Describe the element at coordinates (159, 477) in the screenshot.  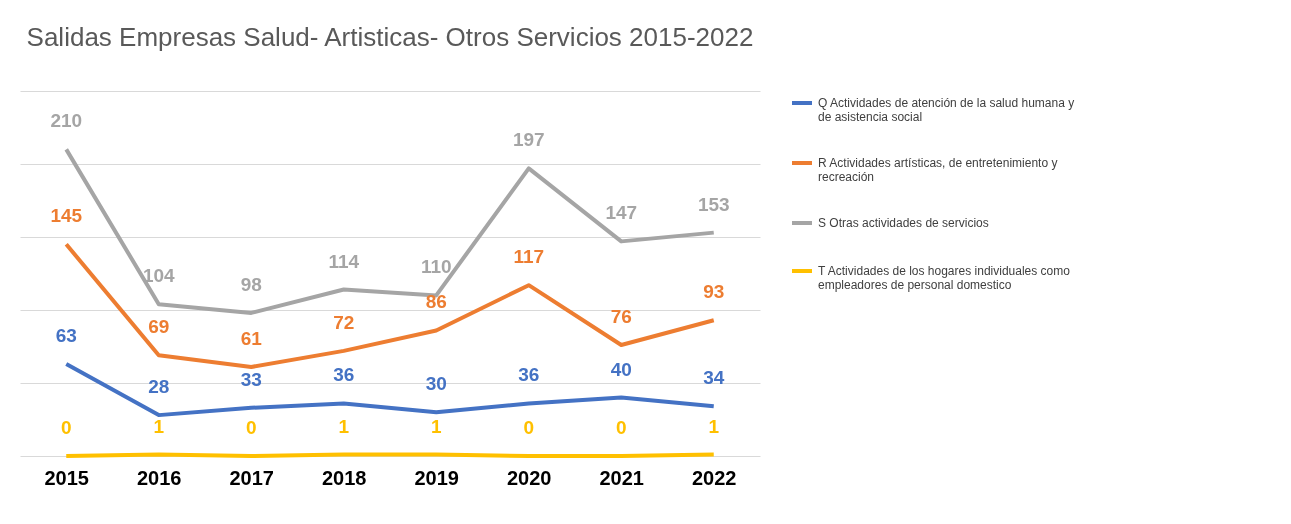
I see `x-tick-label: 2016` at that location.